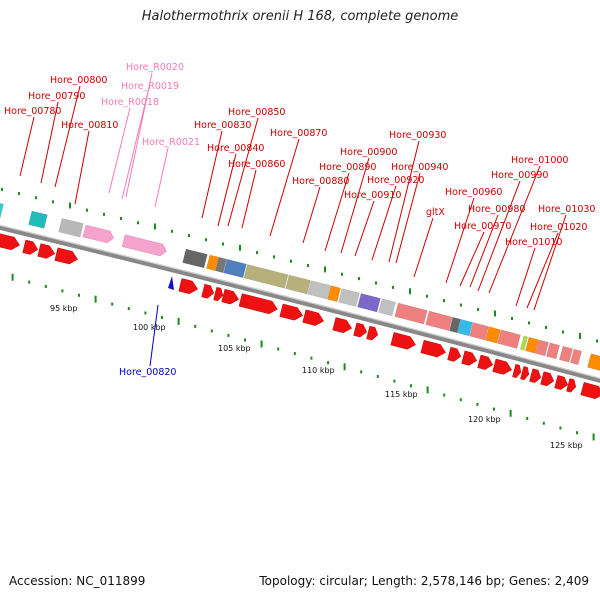 The width and height of the screenshot is (600, 600). Describe the element at coordinates (130, 102) in the screenshot. I see `rna-label: Hore_R0018` at that location.